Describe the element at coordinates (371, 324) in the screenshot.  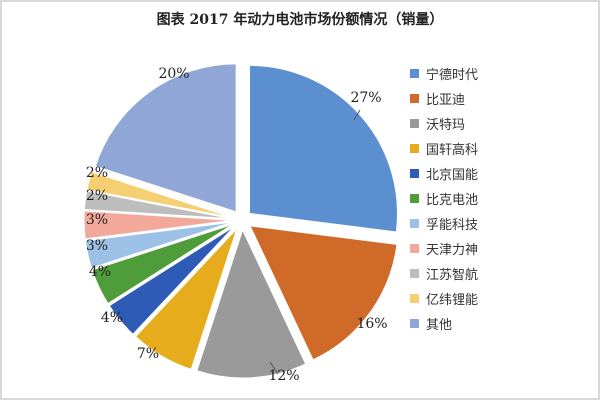
I see `slice-percent-label: 16%` at that location.